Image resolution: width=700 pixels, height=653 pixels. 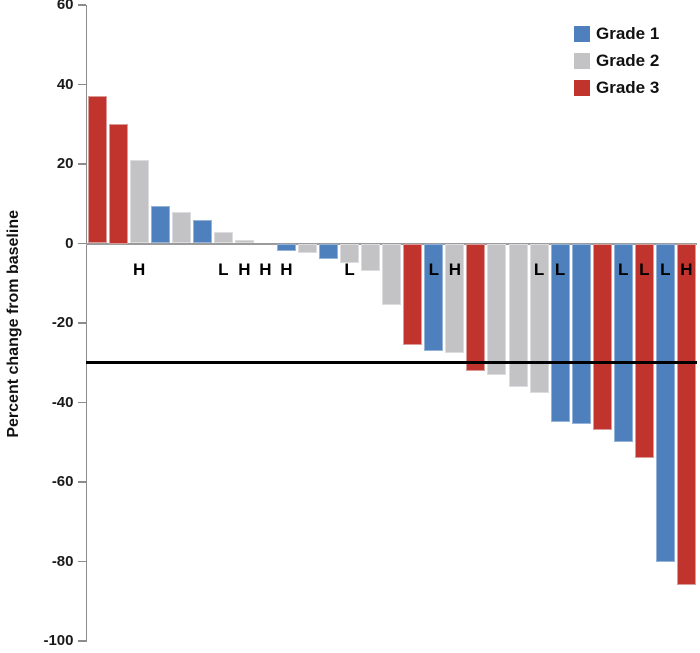 What do you see at coordinates (62, 402) in the screenshot?
I see `y-tick-label: -40` at bounding box center [62, 402].